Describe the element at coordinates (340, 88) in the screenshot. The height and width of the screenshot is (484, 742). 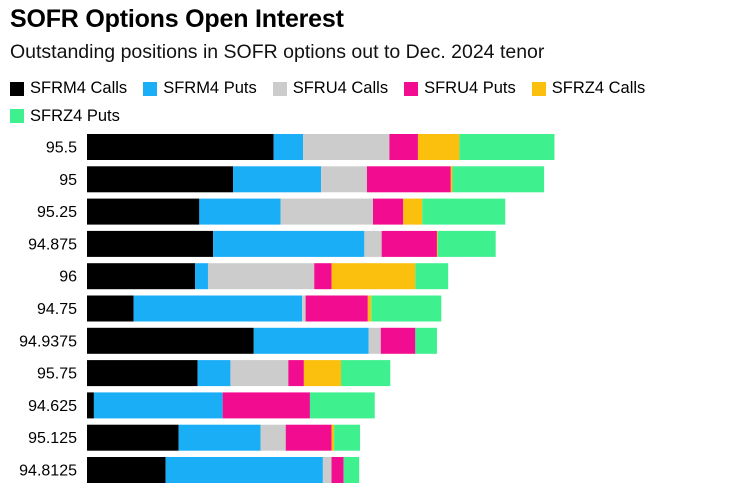
I see `legend-label: SFRU4 Calls` at that location.